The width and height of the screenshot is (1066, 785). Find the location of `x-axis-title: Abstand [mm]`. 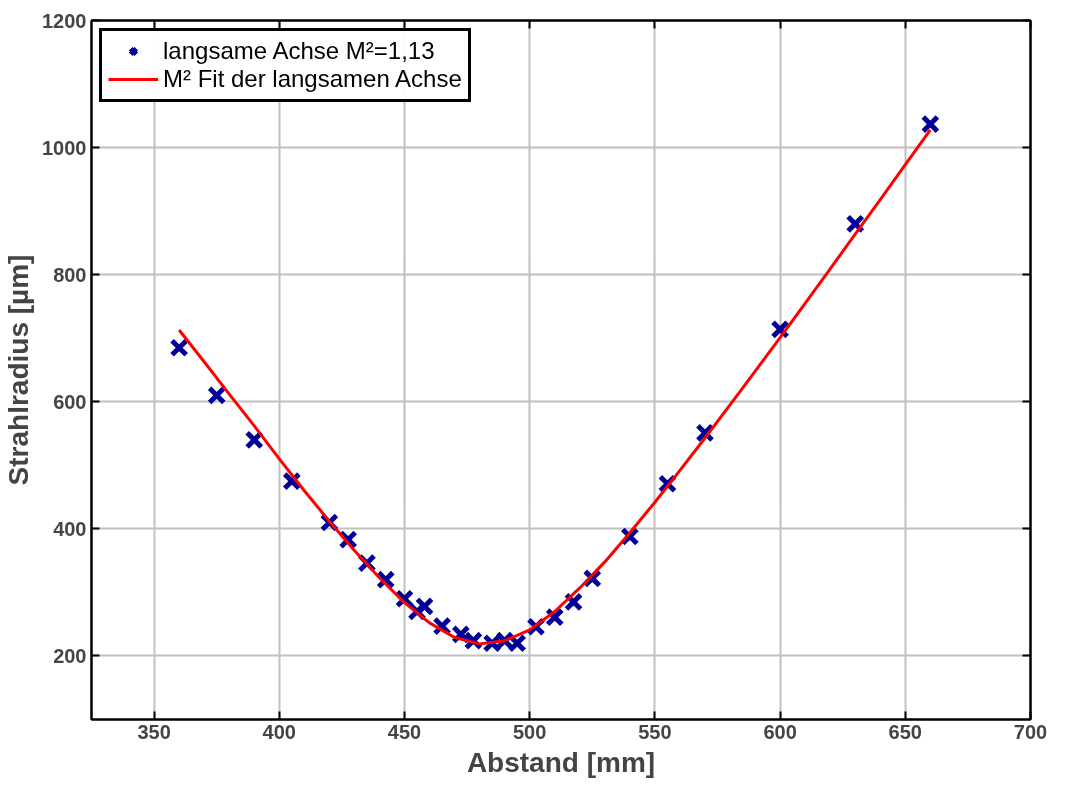

x-axis-title: Abstand [mm] is located at coordinates (561, 762).